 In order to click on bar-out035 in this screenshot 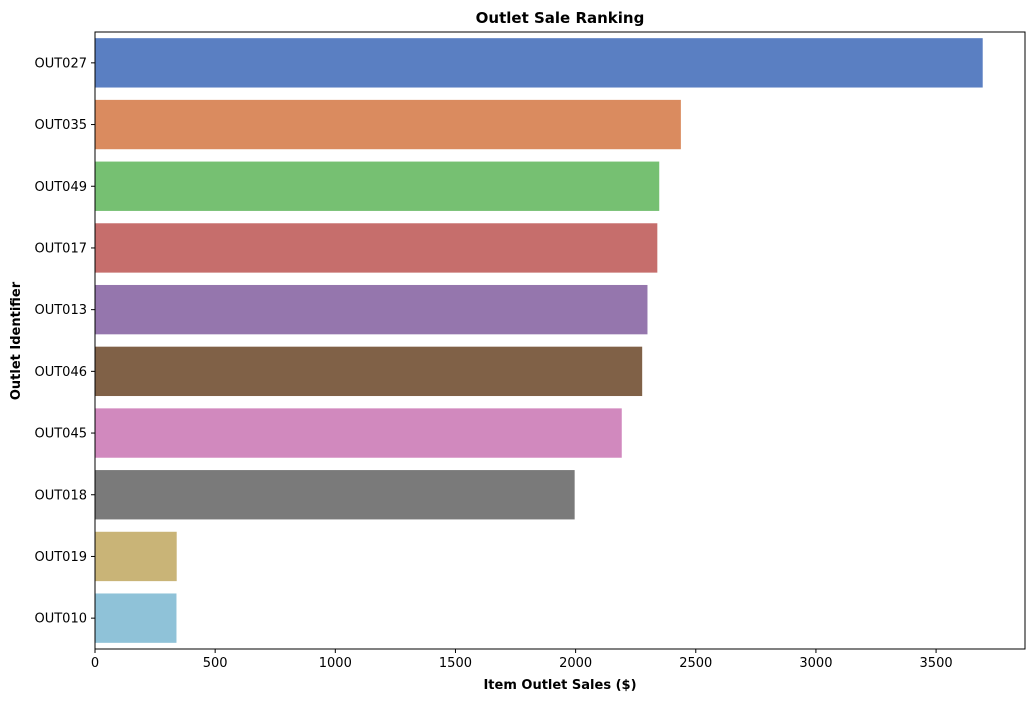, I will do `click(388, 124)`.